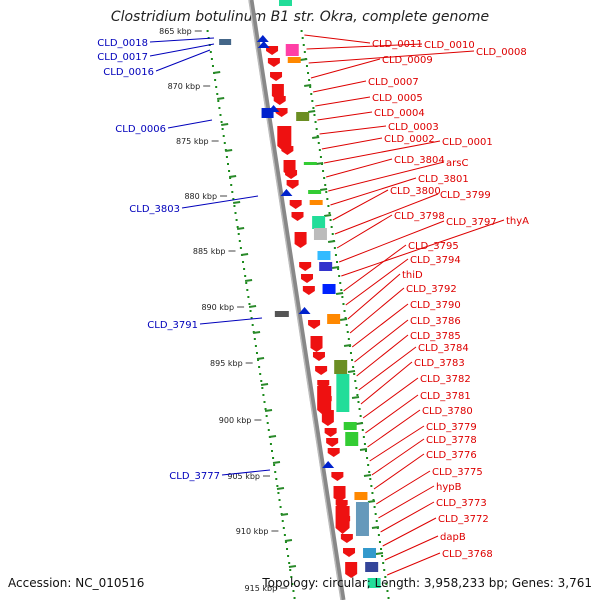 The width and height of the screenshot is (600, 600). Describe the element at coordinates (471, 222) in the screenshot. I see `gene-label-cld-3797: CLD_3797` at that location.